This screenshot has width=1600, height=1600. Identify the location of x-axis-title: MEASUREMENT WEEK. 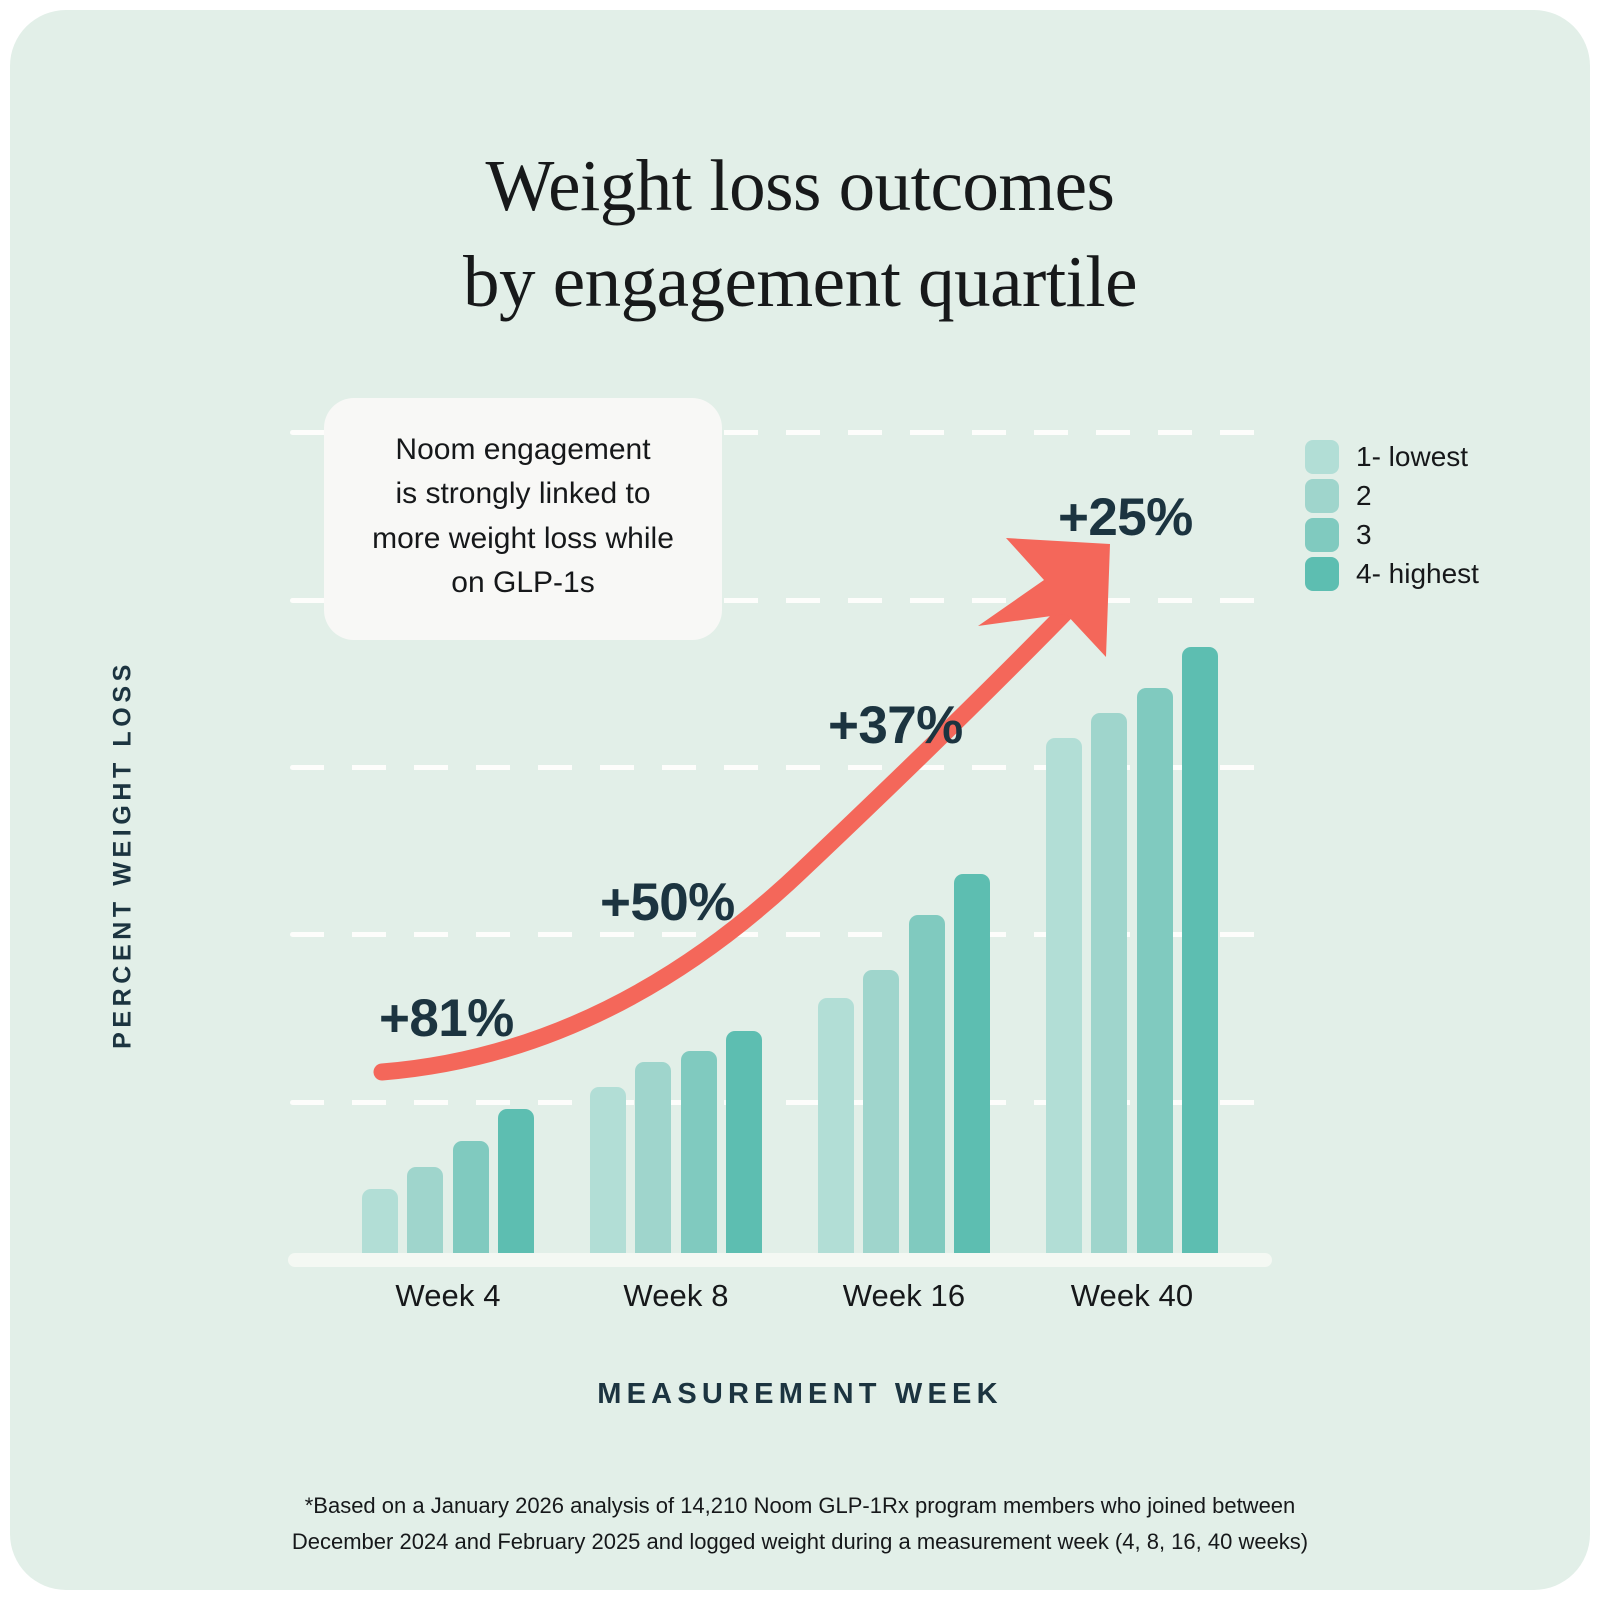
(800, 1394).